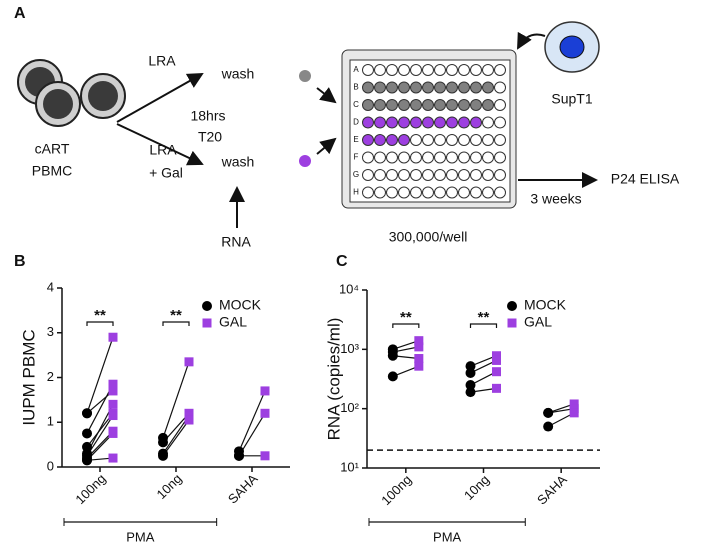 The image size is (726, 546). I want to click on legend-label: GAL, so click(233, 322).